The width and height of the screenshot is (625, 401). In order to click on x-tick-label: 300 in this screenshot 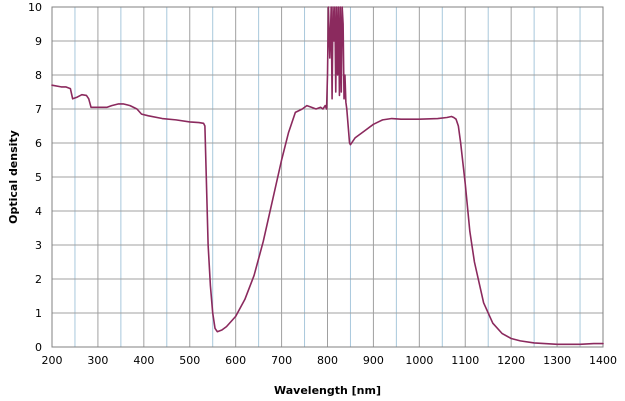, I will do `click(97, 360)`.